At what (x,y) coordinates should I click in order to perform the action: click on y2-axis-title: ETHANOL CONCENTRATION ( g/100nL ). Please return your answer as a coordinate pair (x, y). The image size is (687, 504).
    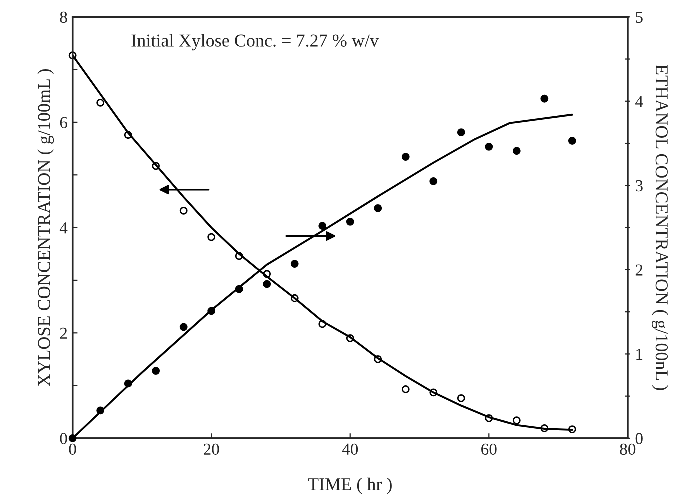
    Looking at the image, I should click on (660, 227).